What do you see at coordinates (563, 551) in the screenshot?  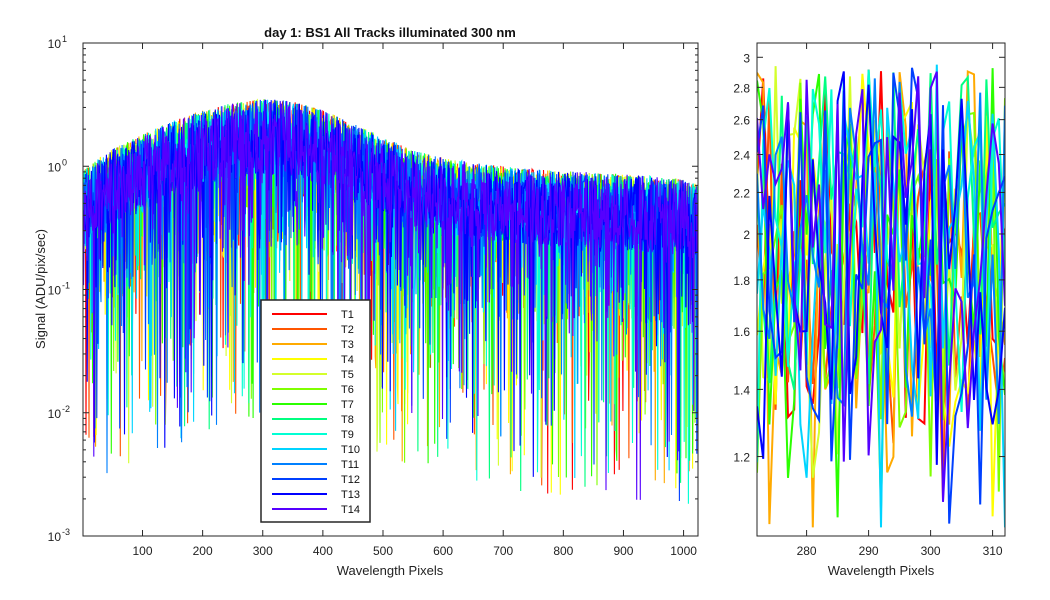 I see `x-tick-label: 800` at bounding box center [563, 551].